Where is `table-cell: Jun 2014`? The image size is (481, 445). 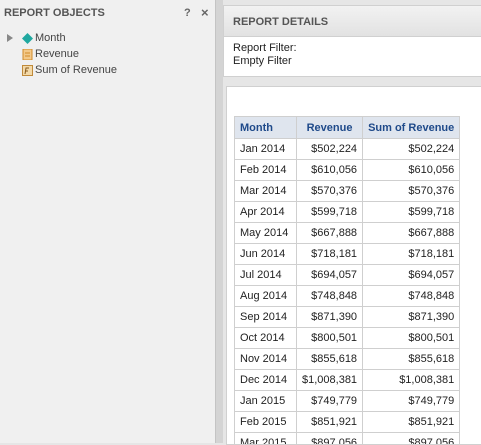
table-cell: Jun 2014 is located at coordinates (266, 254).